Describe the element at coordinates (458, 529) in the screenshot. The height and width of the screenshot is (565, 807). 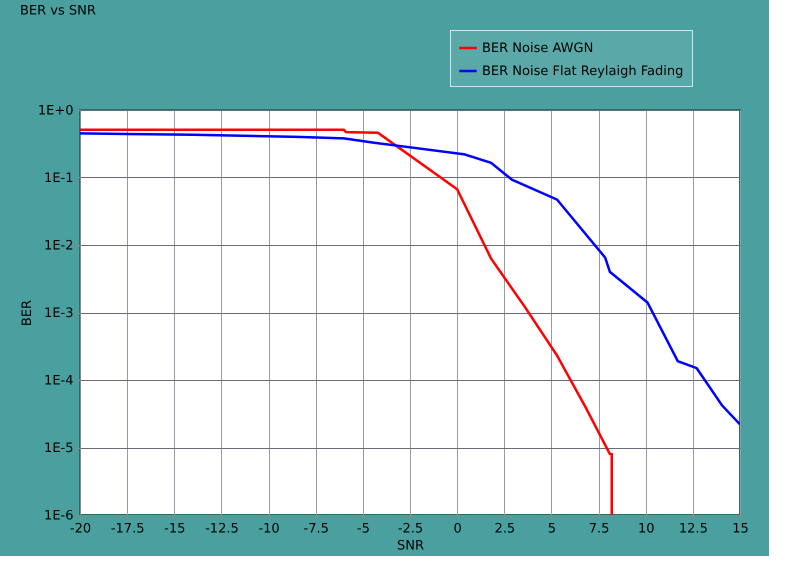
I see `x-tick-label: 0` at that location.